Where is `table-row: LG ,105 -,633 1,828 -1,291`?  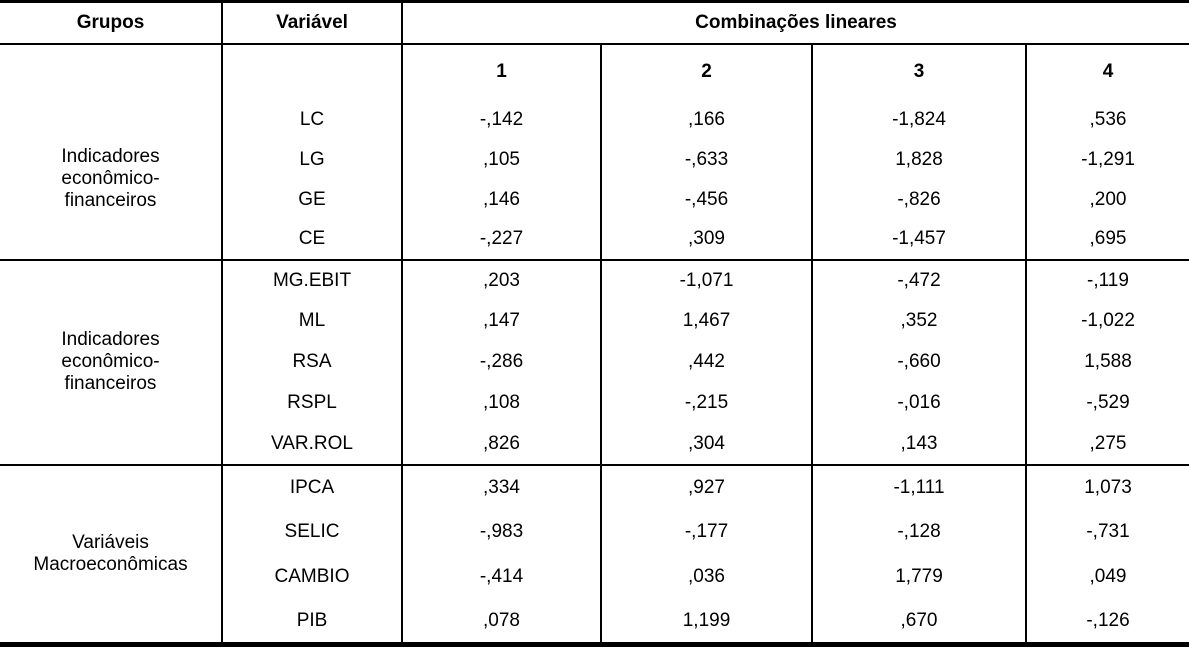
table-row: LG ,105 -,633 1,828 -1,291 is located at coordinates (594, 159).